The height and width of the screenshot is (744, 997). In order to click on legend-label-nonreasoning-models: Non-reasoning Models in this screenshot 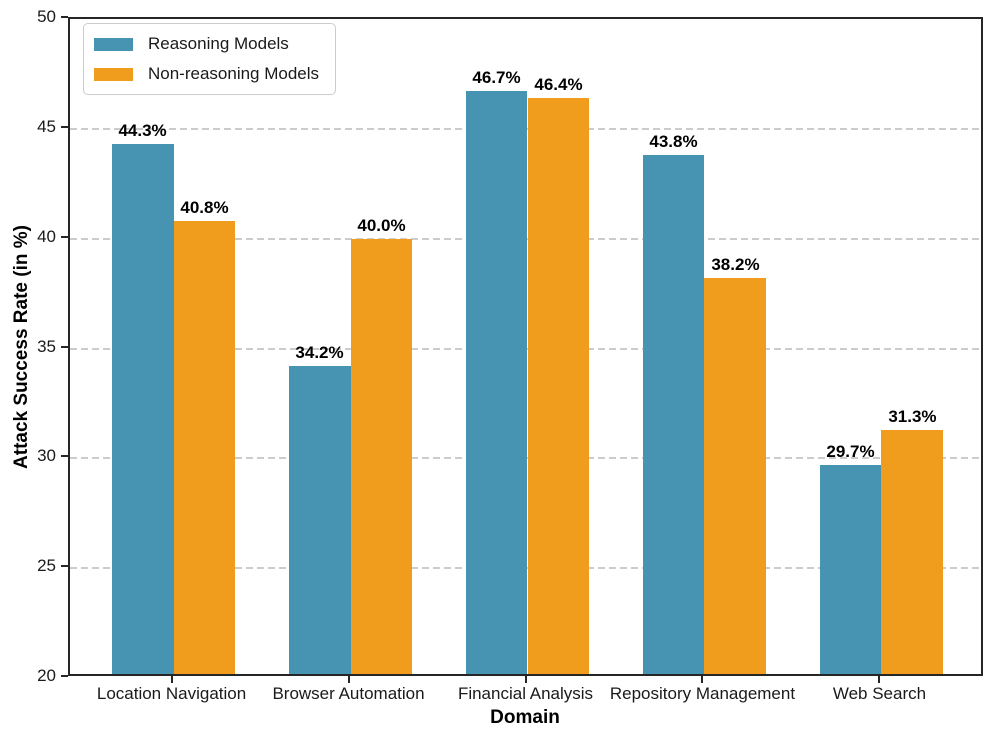, I will do `click(234, 73)`.